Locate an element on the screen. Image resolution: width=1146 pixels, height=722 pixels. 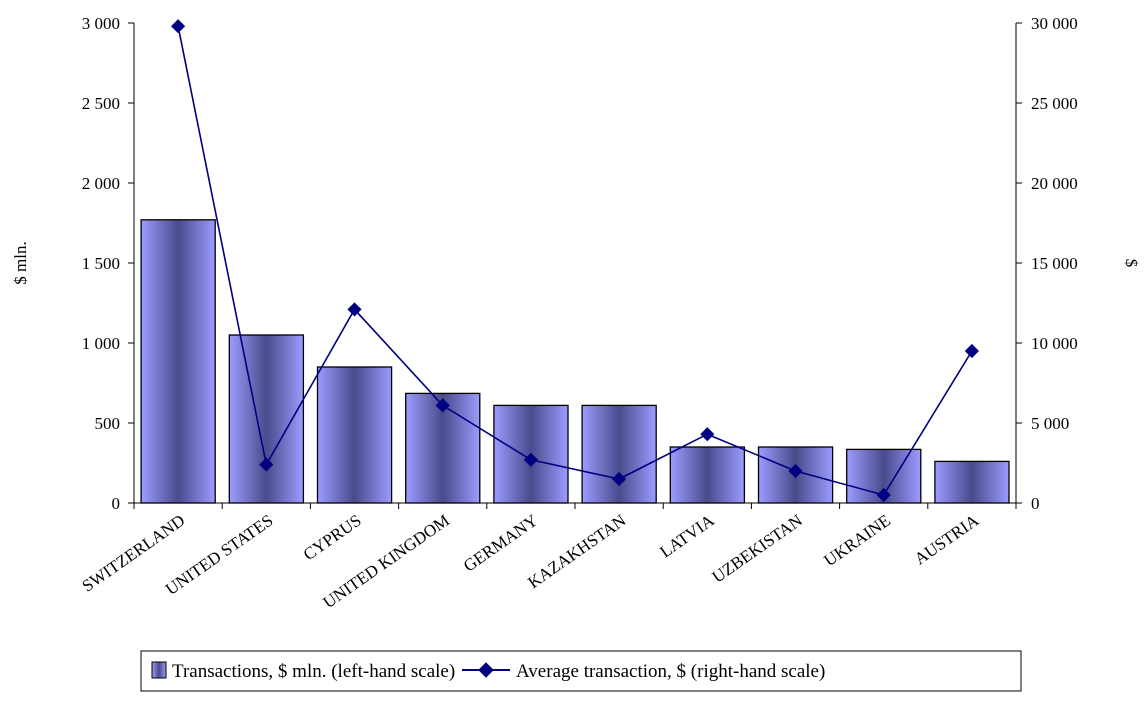
category-label-cyprus: CYPRUS is located at coordinates (332, 538).